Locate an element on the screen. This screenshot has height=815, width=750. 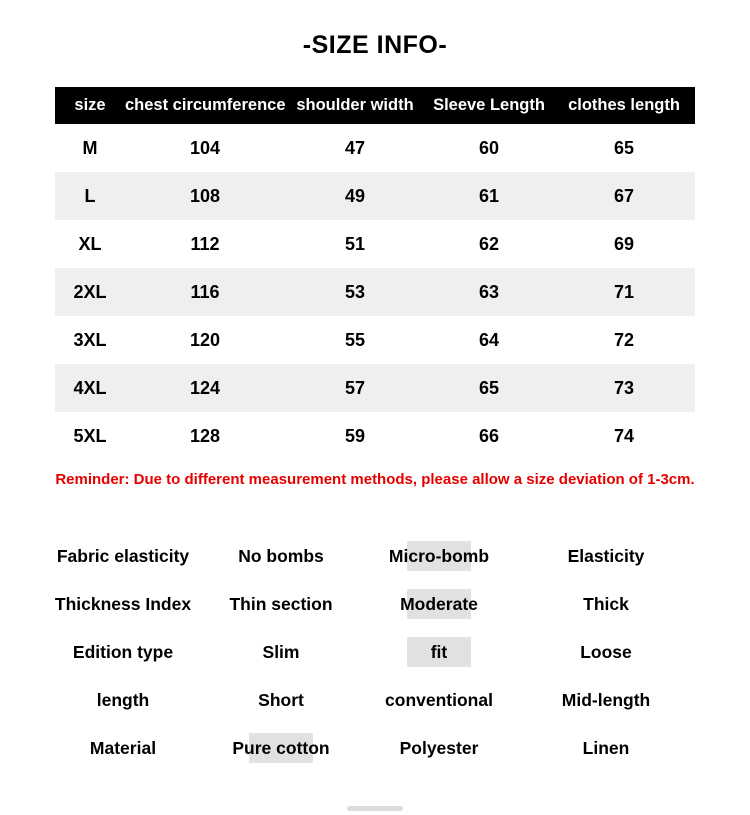
value-cell: 71 is located at coordinates (624, 291).